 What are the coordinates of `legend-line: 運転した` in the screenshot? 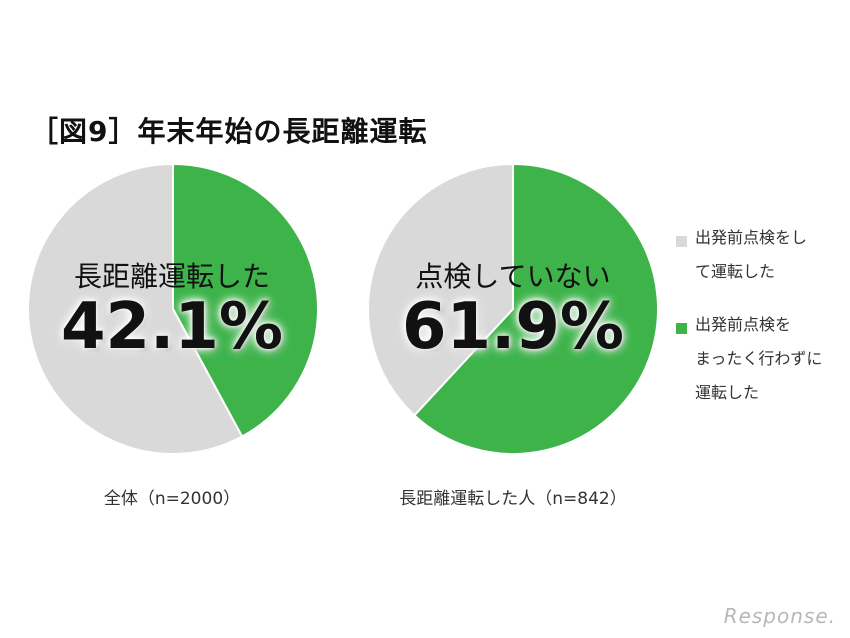 It's located at (727, 392).